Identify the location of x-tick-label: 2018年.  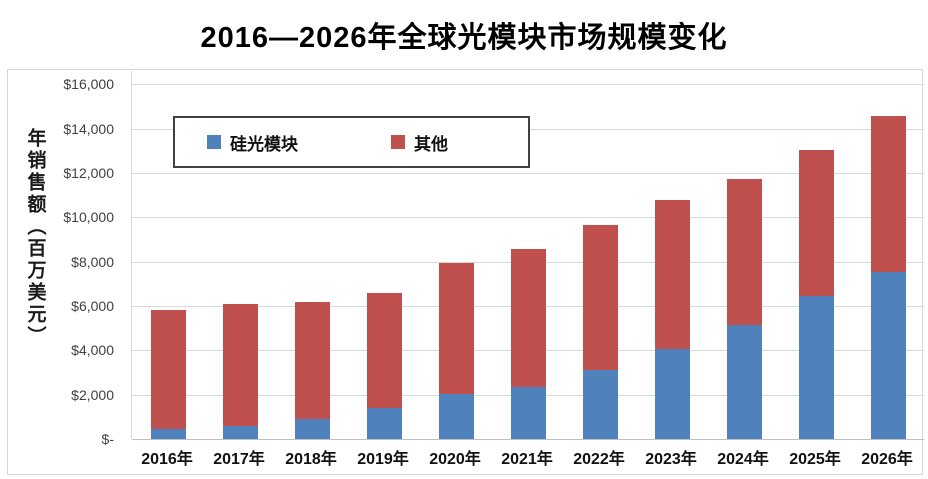
(311, 459).